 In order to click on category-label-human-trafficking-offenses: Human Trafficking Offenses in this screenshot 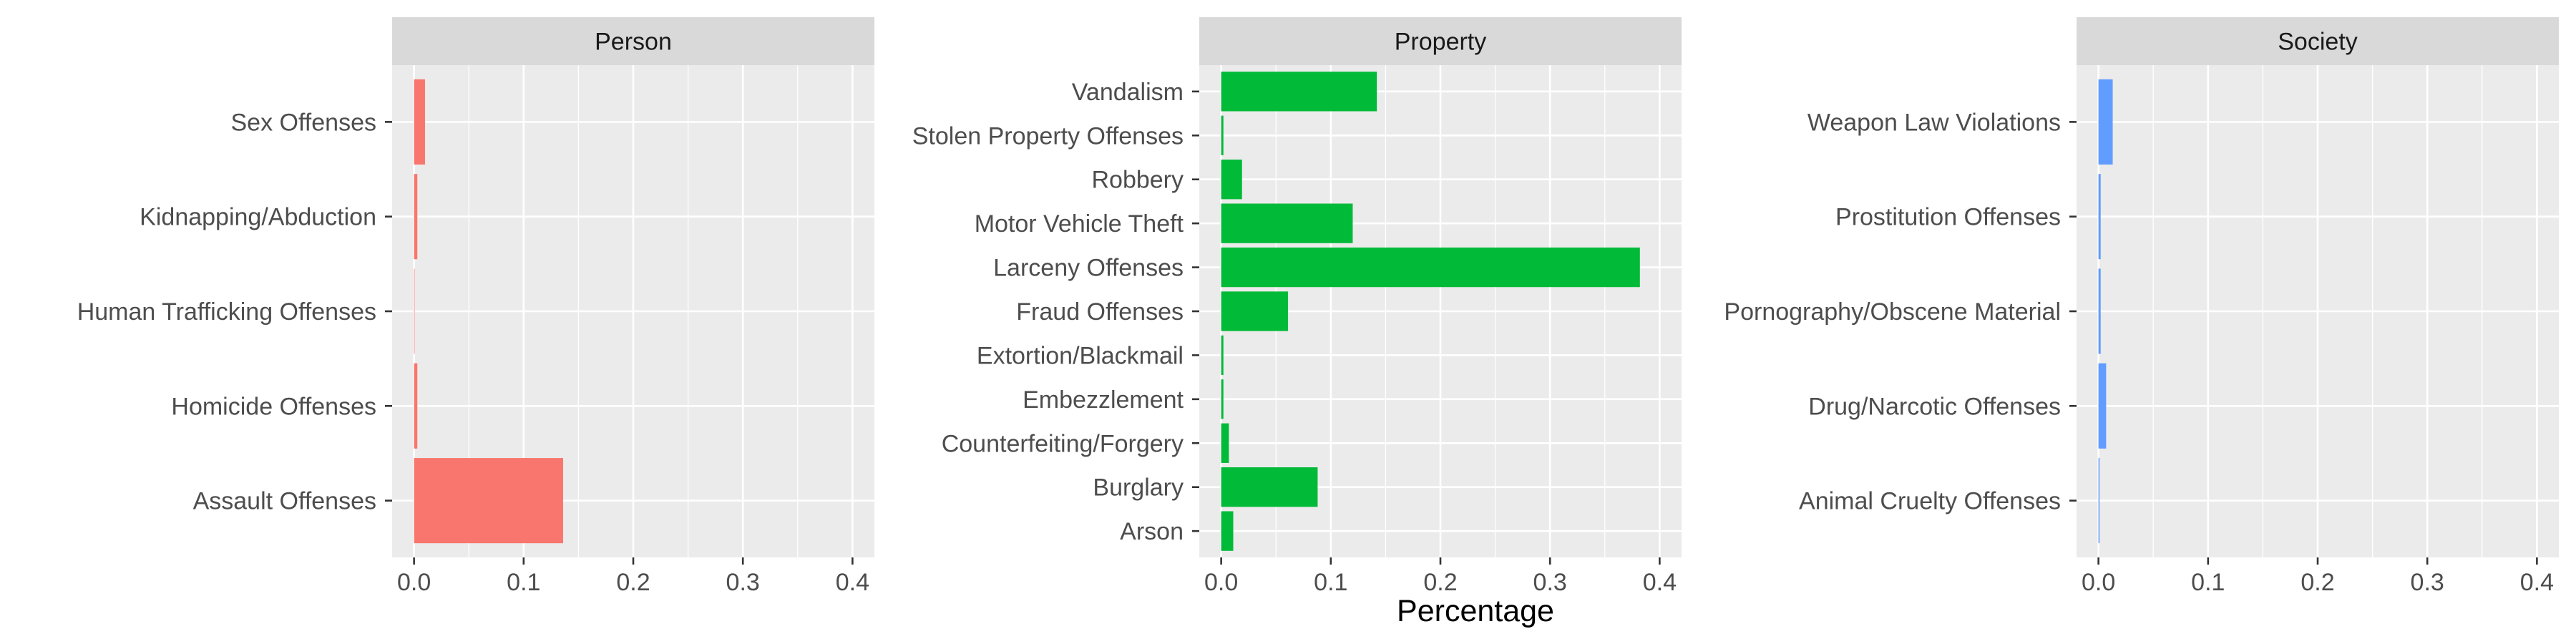, I will do `click(226, 312)`.